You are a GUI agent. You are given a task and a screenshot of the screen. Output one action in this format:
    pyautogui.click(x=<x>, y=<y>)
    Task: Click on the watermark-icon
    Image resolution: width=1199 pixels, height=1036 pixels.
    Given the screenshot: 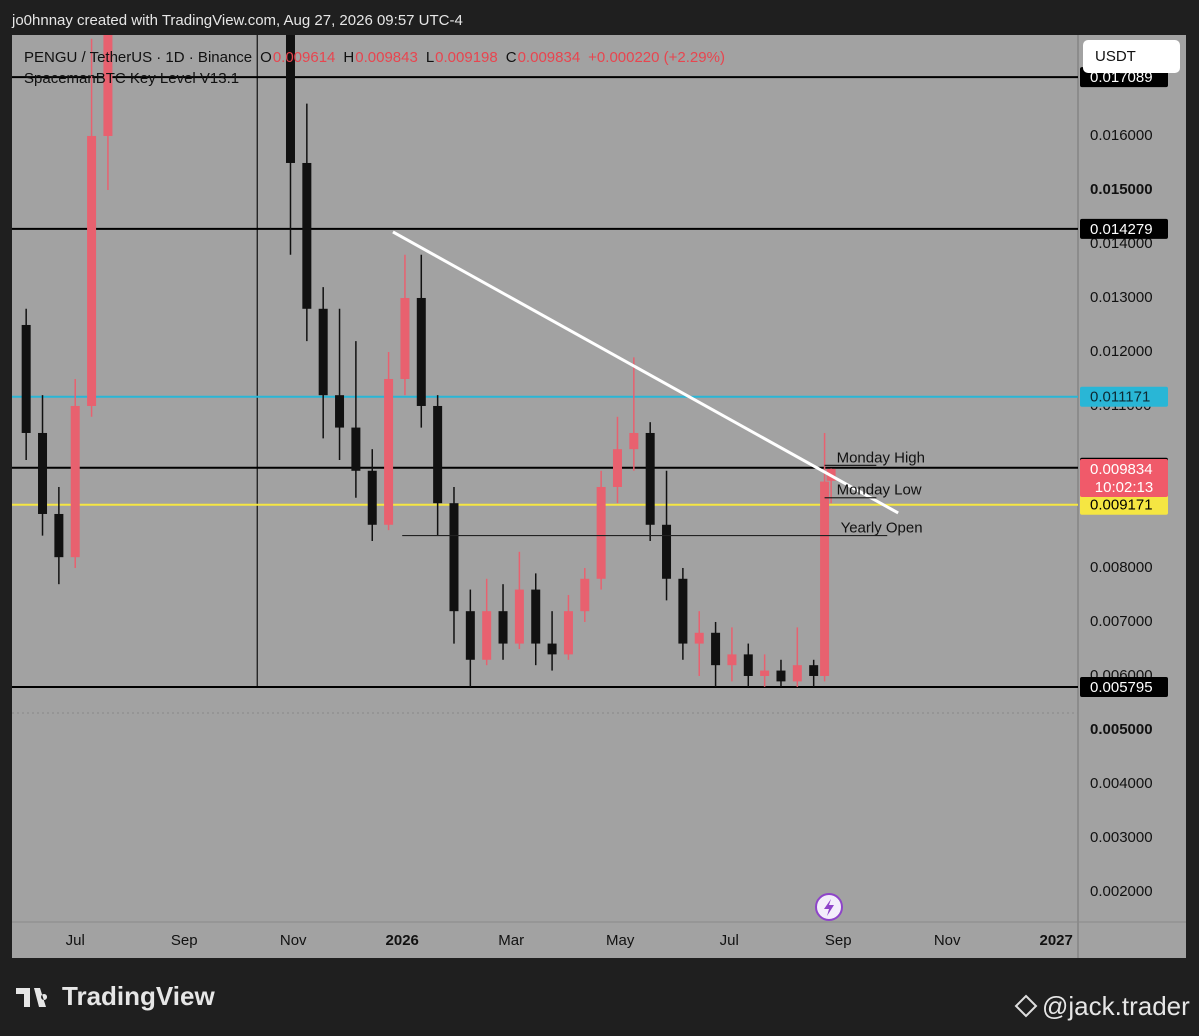 What is the action you would take?
    pyautogui.click(x=1026, y=1006)
    